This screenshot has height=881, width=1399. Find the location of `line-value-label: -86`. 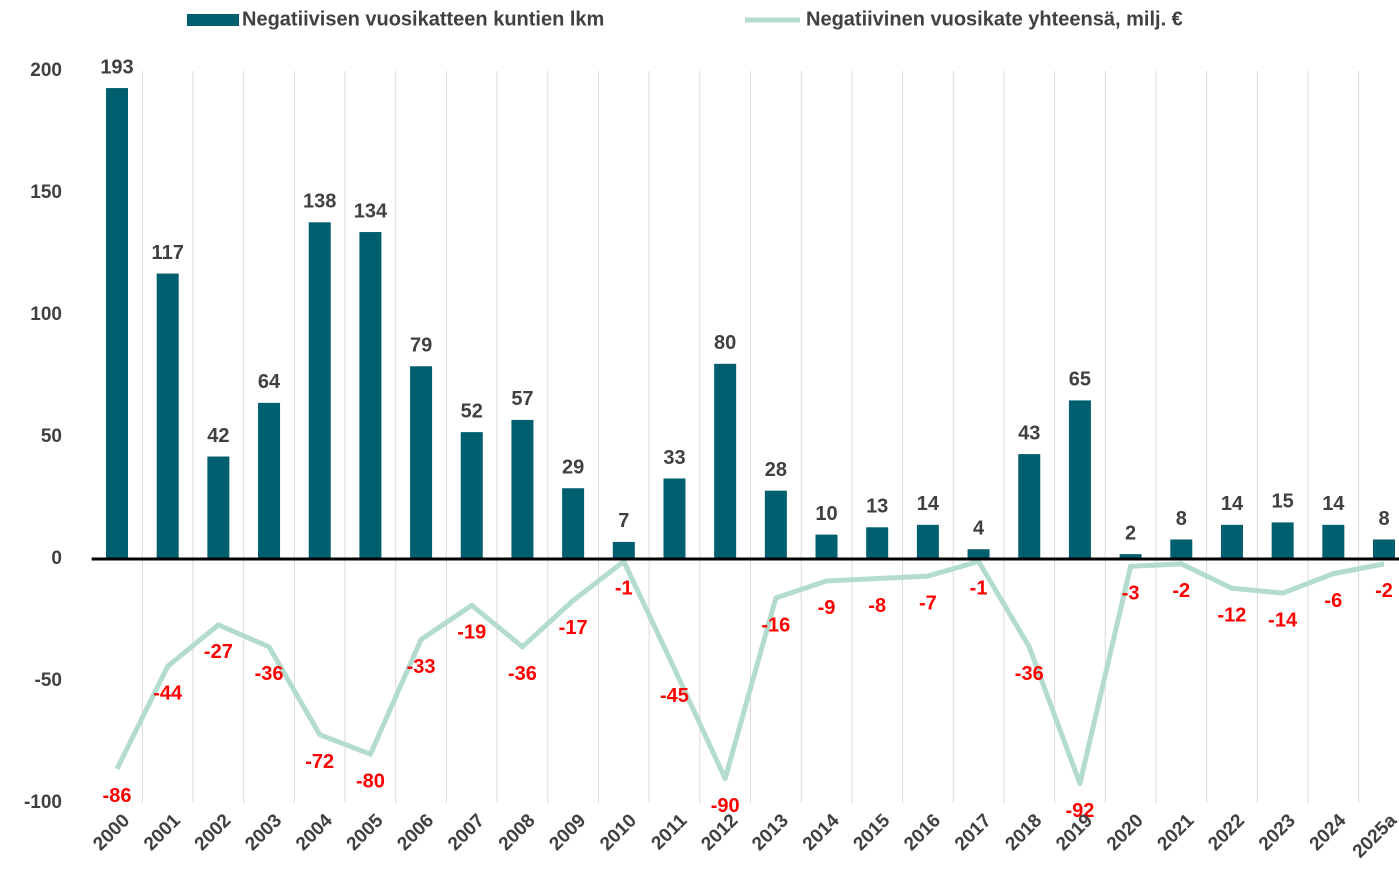

line-value-label: -86 is located at coordinates (117, 796).